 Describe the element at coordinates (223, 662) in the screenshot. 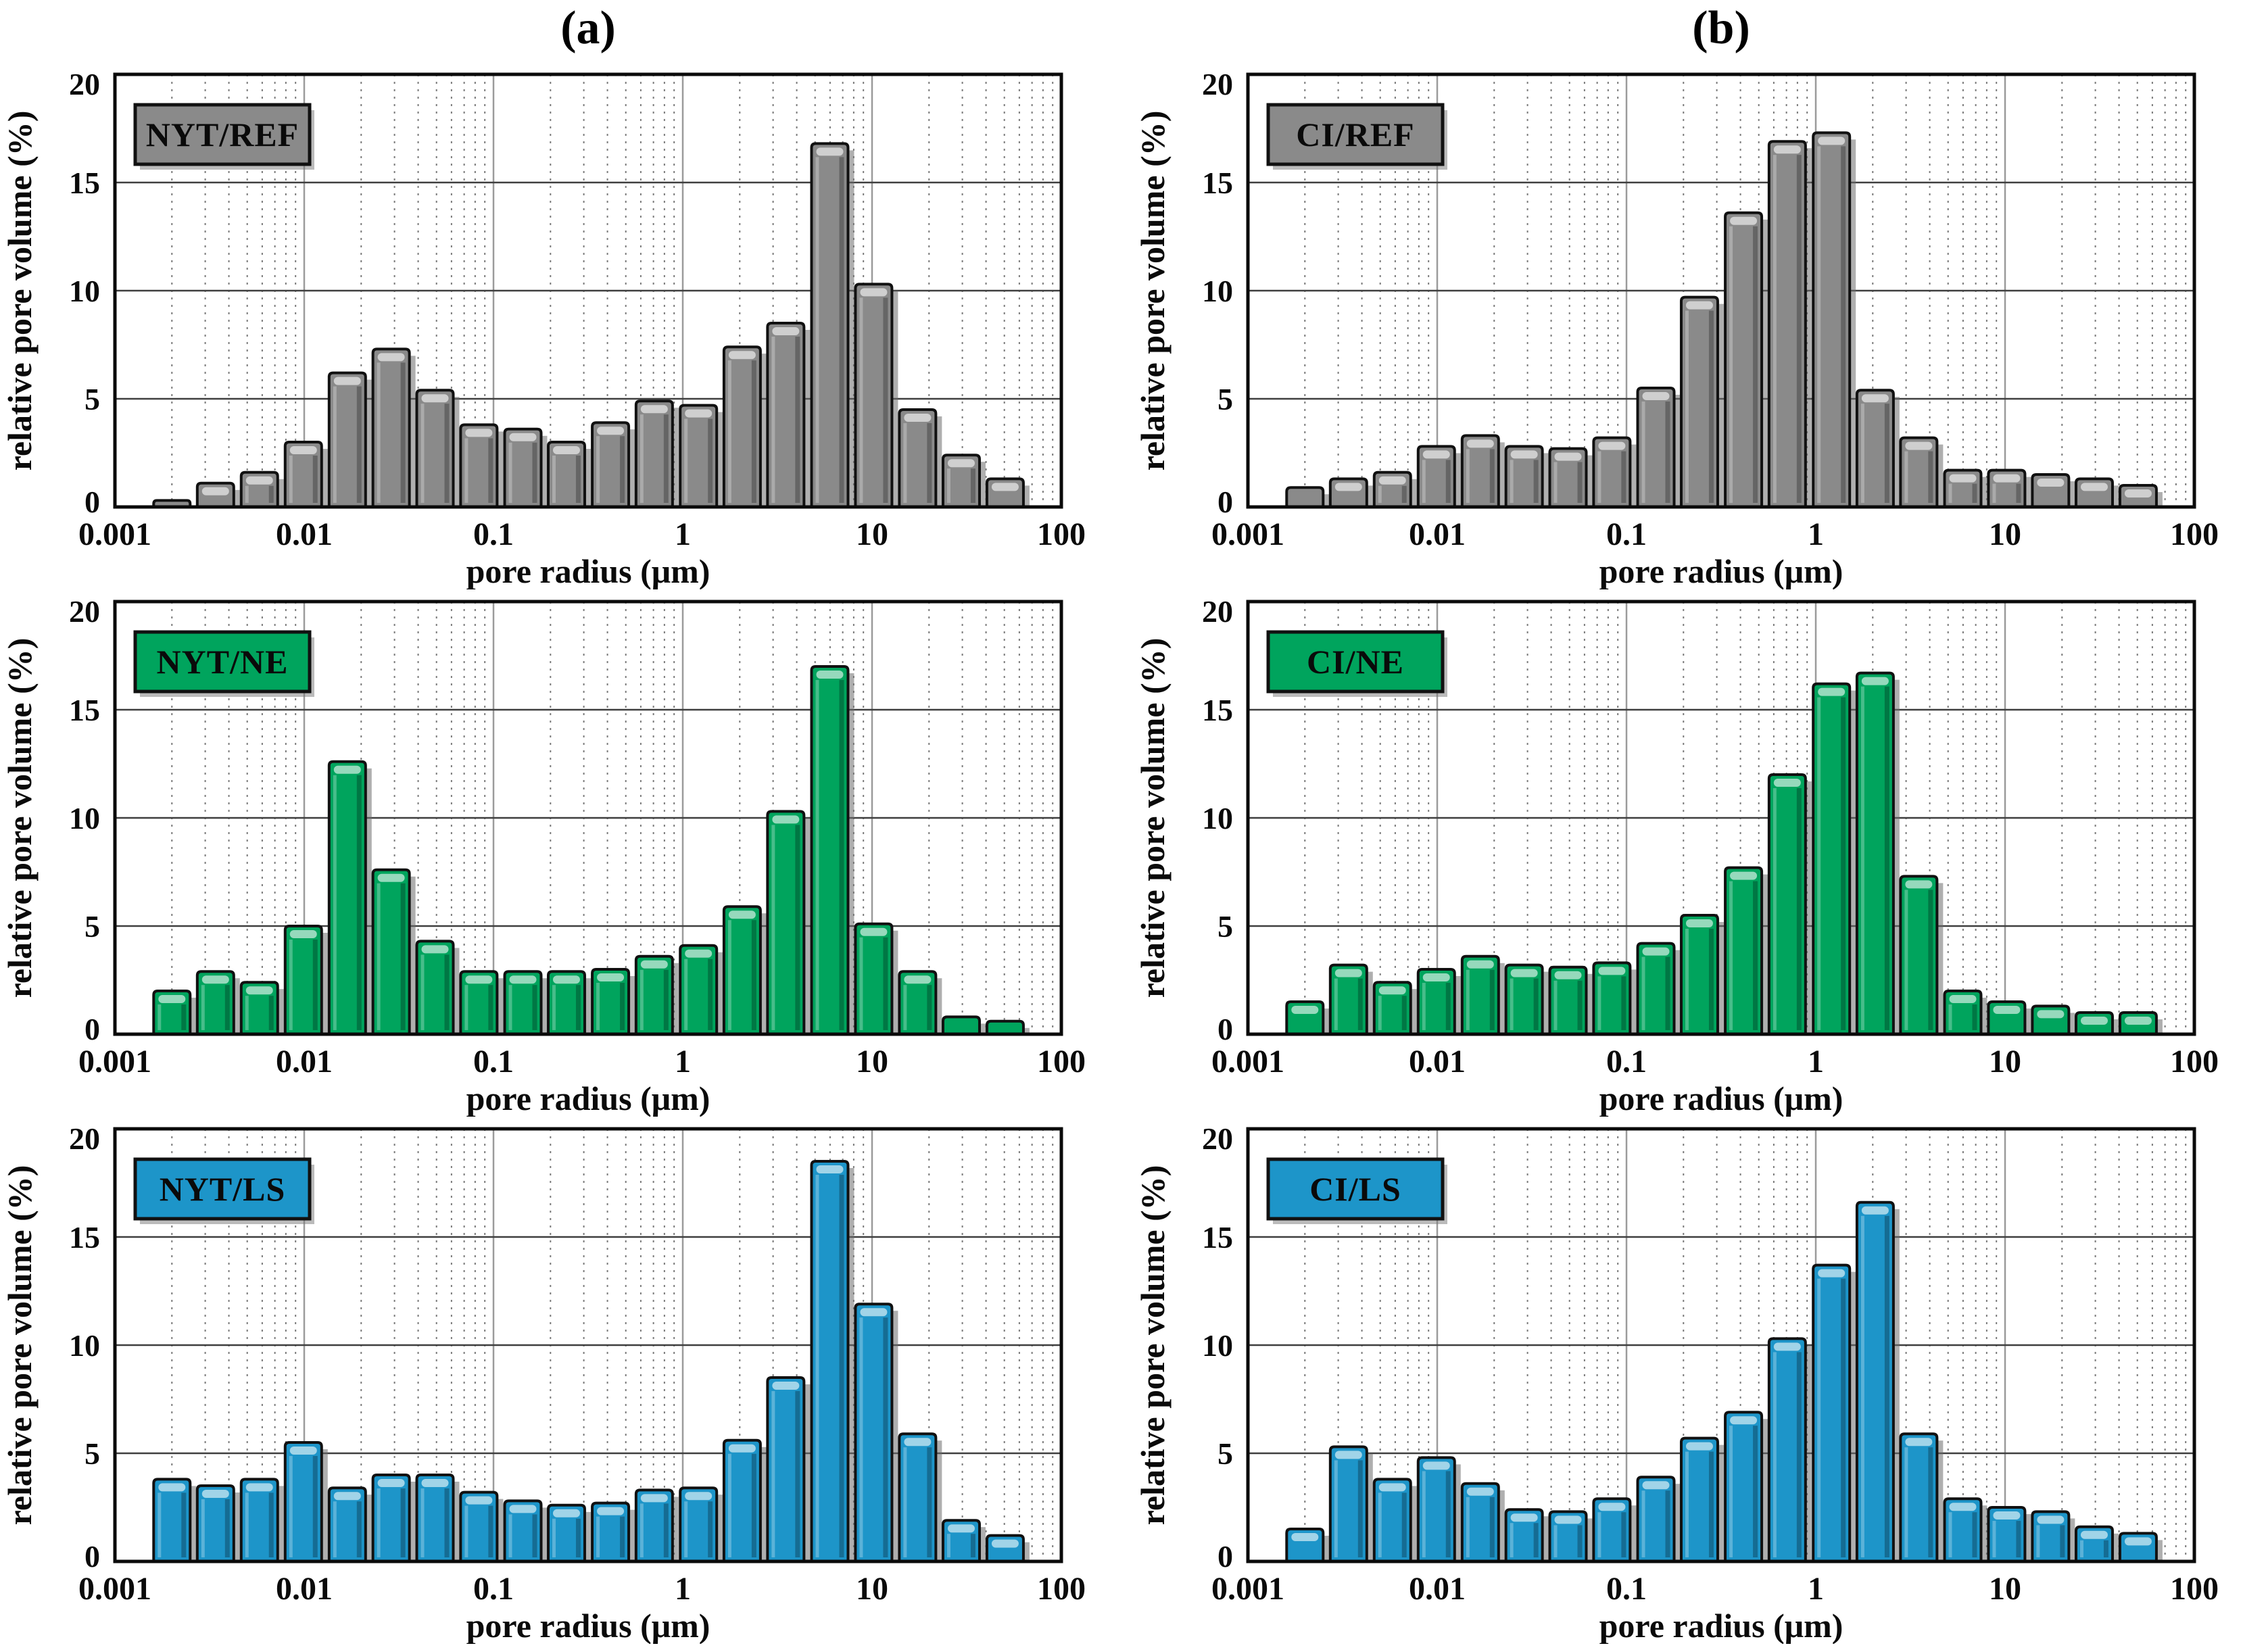

I see `legend-label-nyt-ne: NYT/NE` at that location.